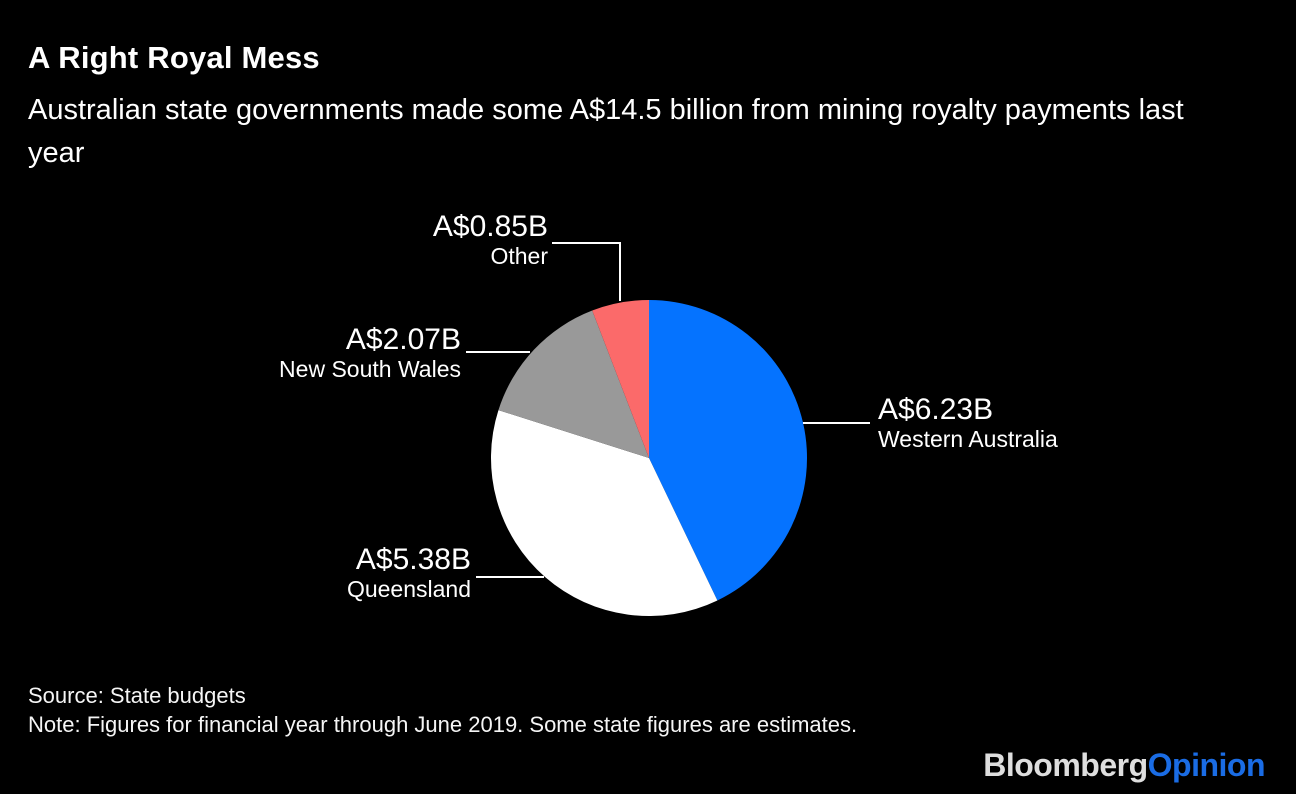  What do you see at coordinates (137, 695) in the screenshot?
I see `source-text: Source: State budgets` at bounding box center [137, 695].